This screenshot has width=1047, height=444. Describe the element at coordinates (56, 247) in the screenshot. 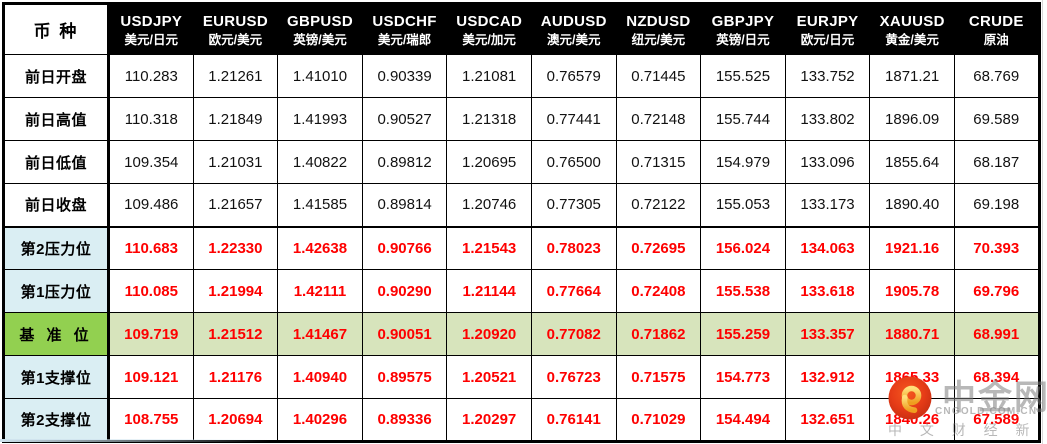

I see `row-label: 第2压力位` at that location.